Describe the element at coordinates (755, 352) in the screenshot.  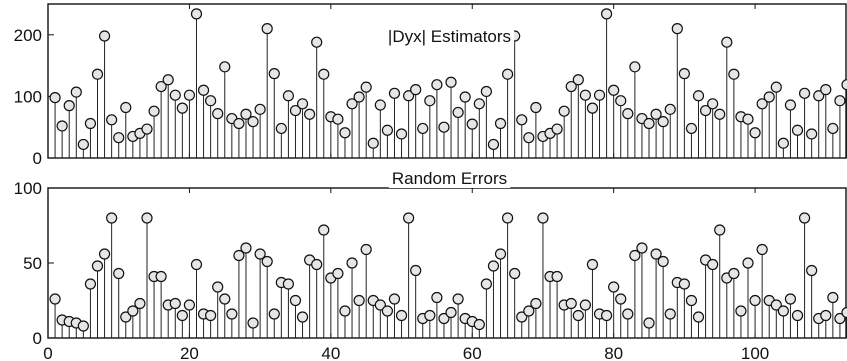
I see `x-tick-label: 100` at that location.